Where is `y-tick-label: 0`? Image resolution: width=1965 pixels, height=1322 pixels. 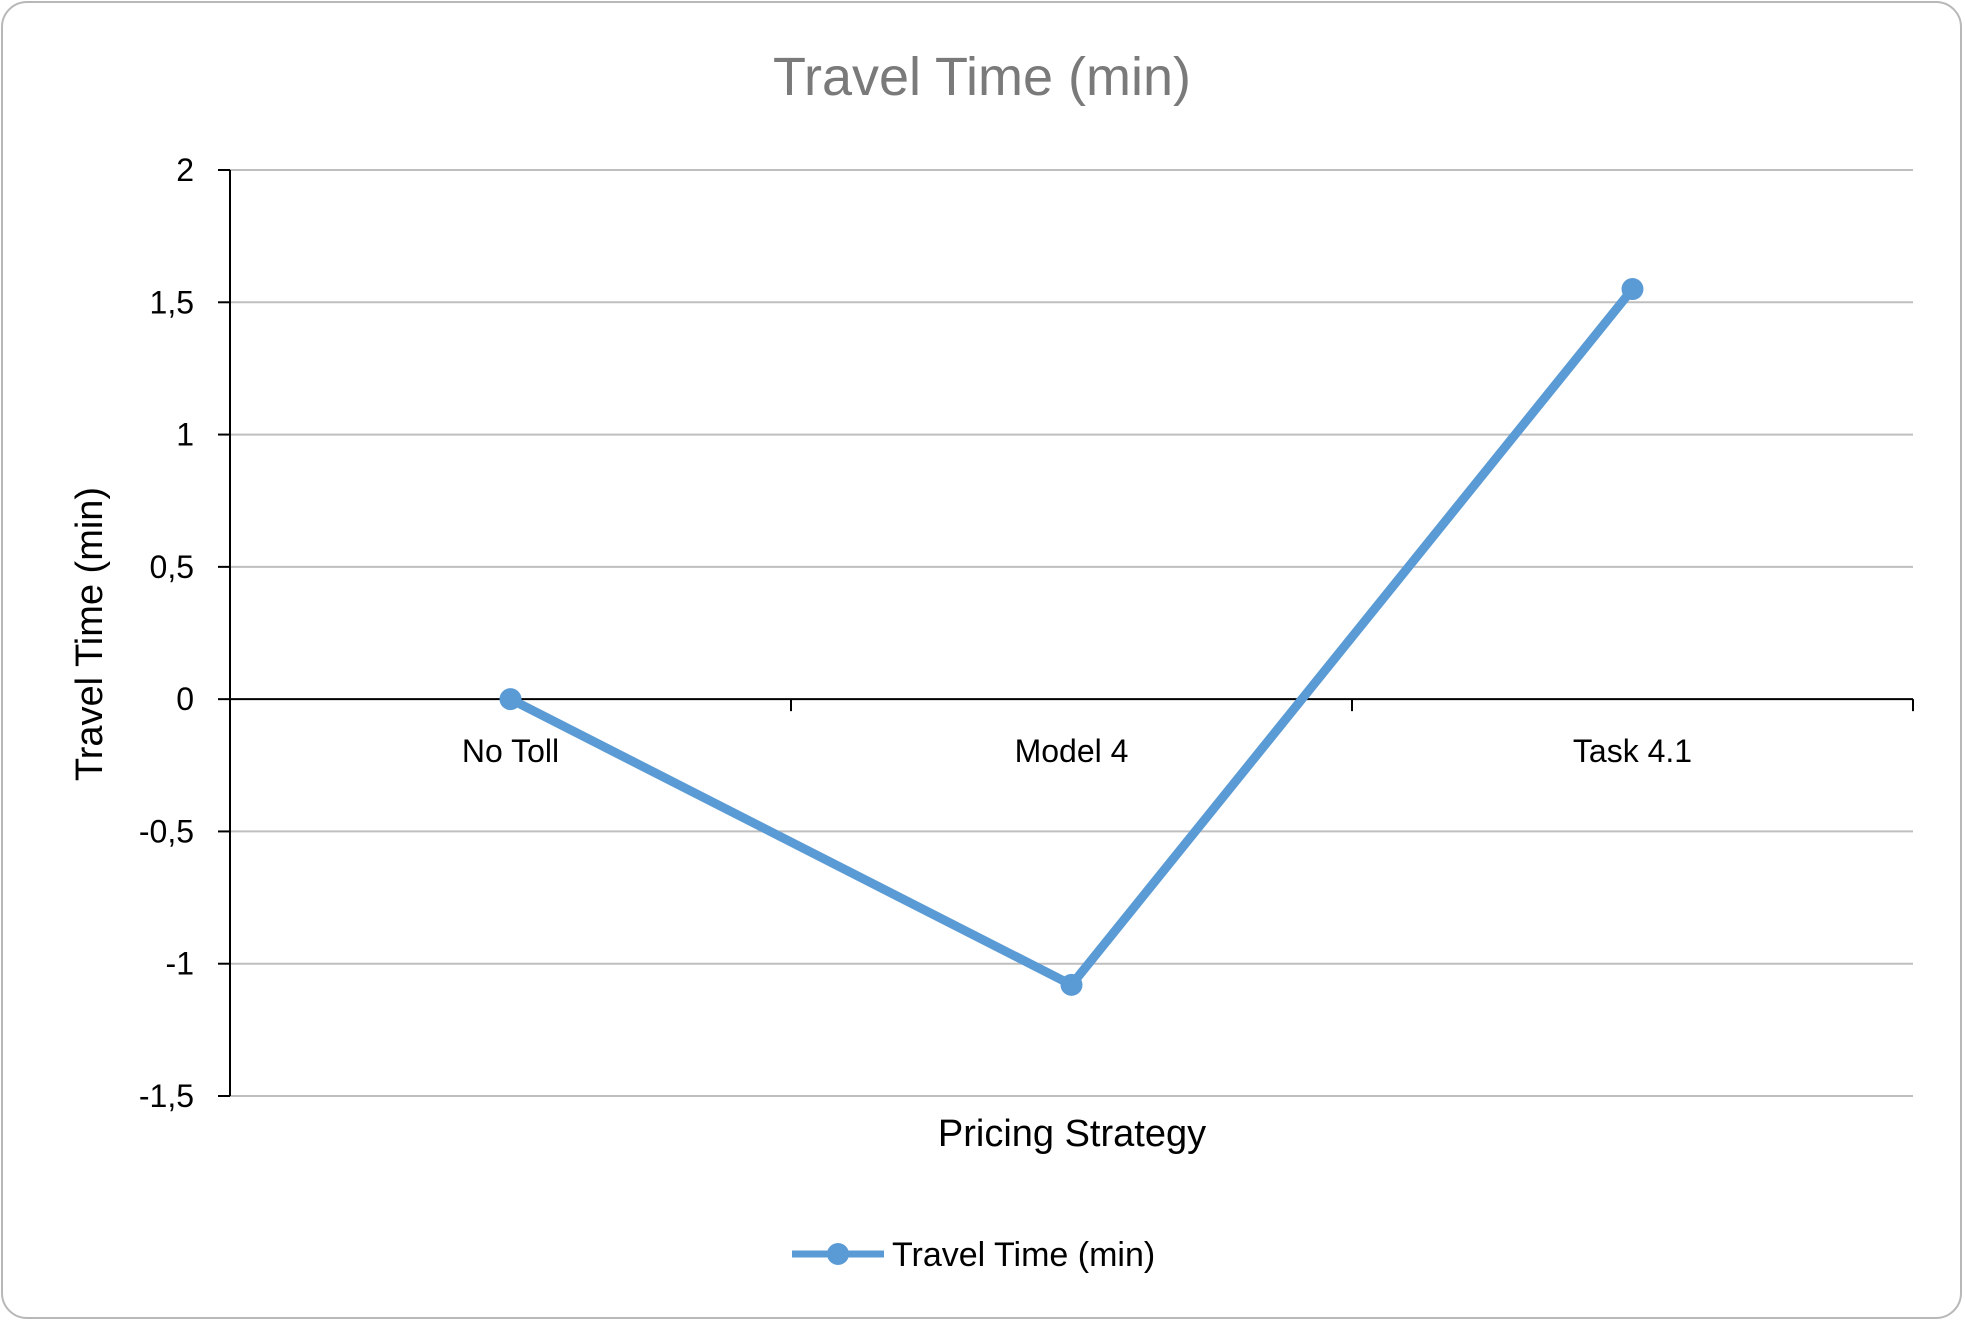
y-tick-label: 0 is located at coordinates (185, 699).